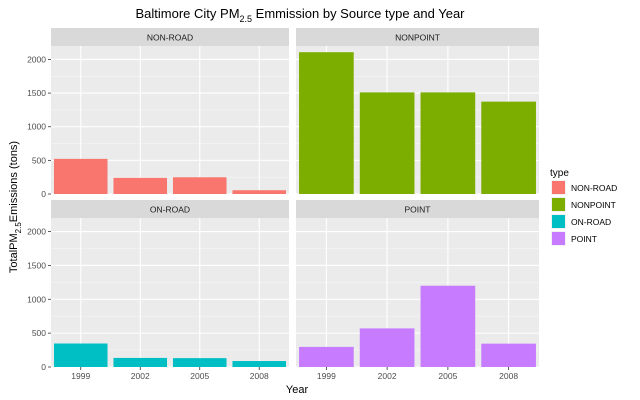  Describe the element at coordinates (140, 362) in the screenshot. I see `bar-on-road-2002` at that location.